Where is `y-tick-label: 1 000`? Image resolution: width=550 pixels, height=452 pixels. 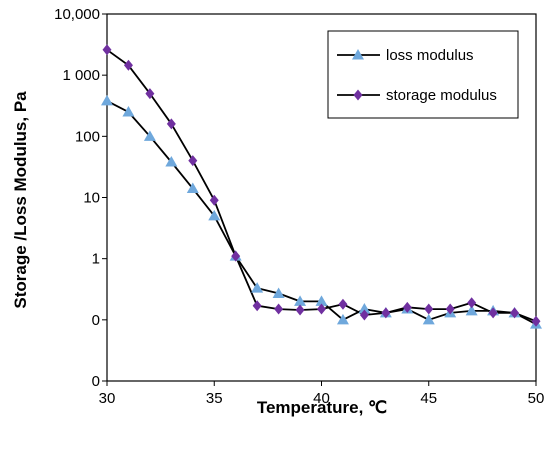 y-tick-label: 1 000 is located at coordinates (81, 75).